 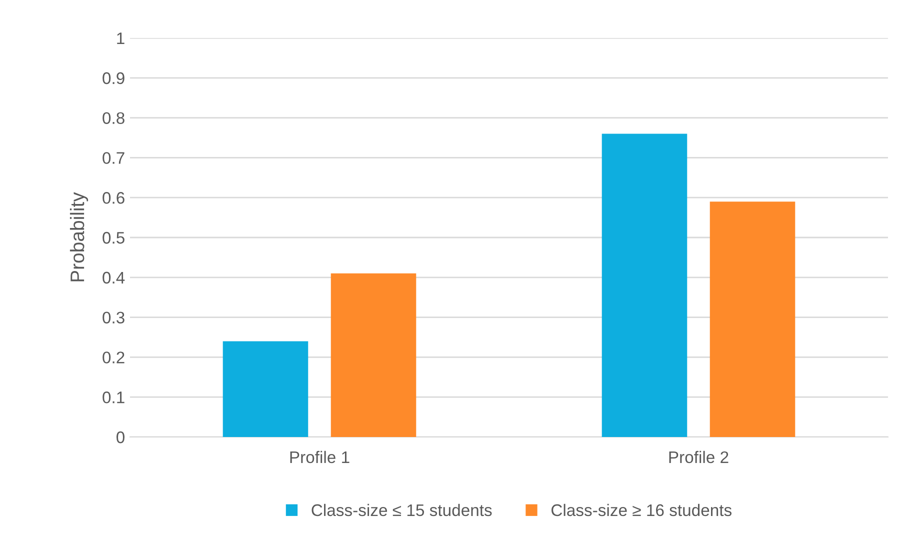 What do you see at coordinates (113, 358) in the screenshot?
I see `y-tick-label: 0.2` at bounding box center [113, 358].